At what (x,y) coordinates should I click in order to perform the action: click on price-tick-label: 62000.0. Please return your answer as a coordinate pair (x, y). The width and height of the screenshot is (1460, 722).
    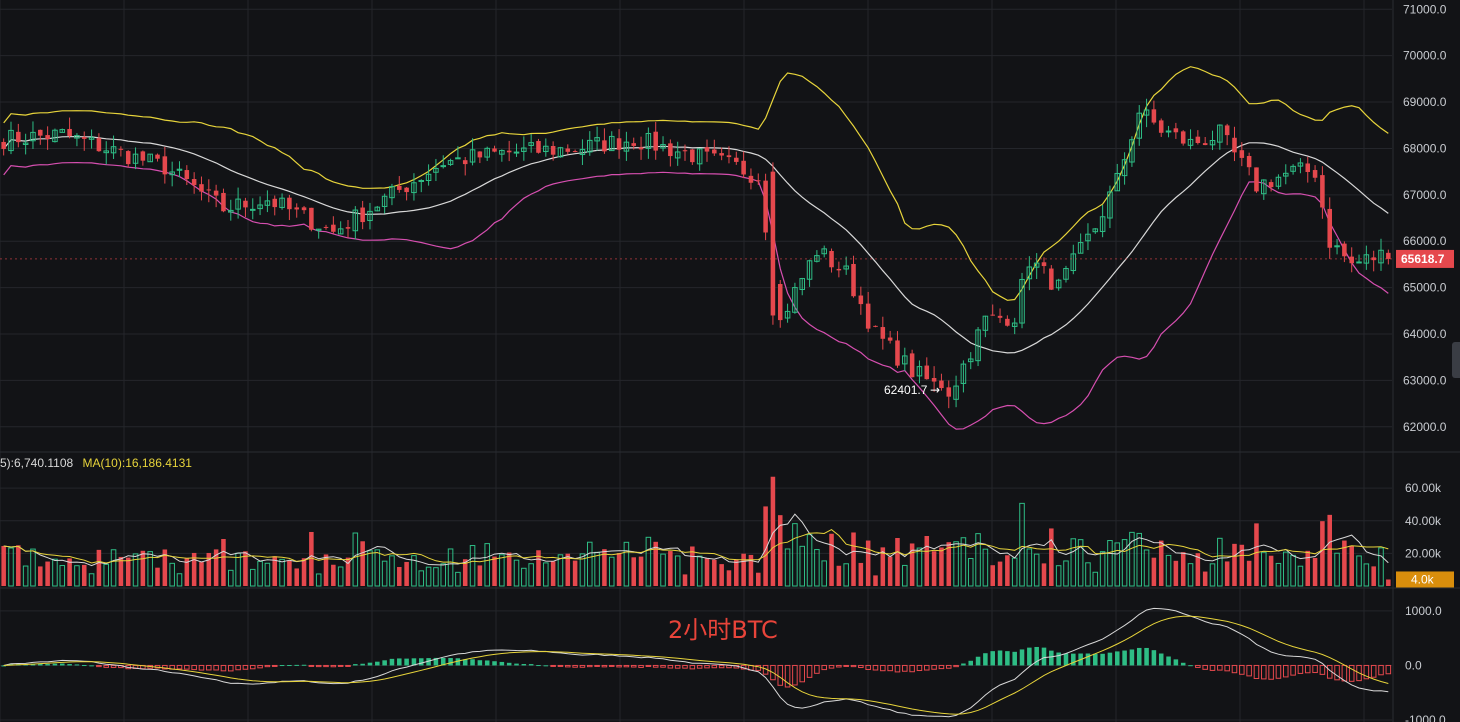
    Looking at the image, I should click on (1425, 427).